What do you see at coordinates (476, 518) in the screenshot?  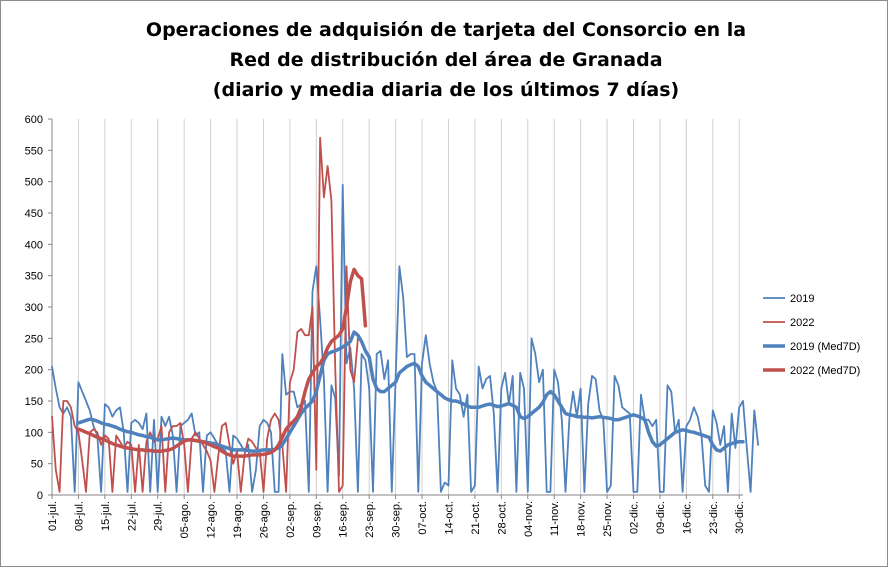 I see `x-tick-label: 21-oct.` at bounding box center [476, 518].